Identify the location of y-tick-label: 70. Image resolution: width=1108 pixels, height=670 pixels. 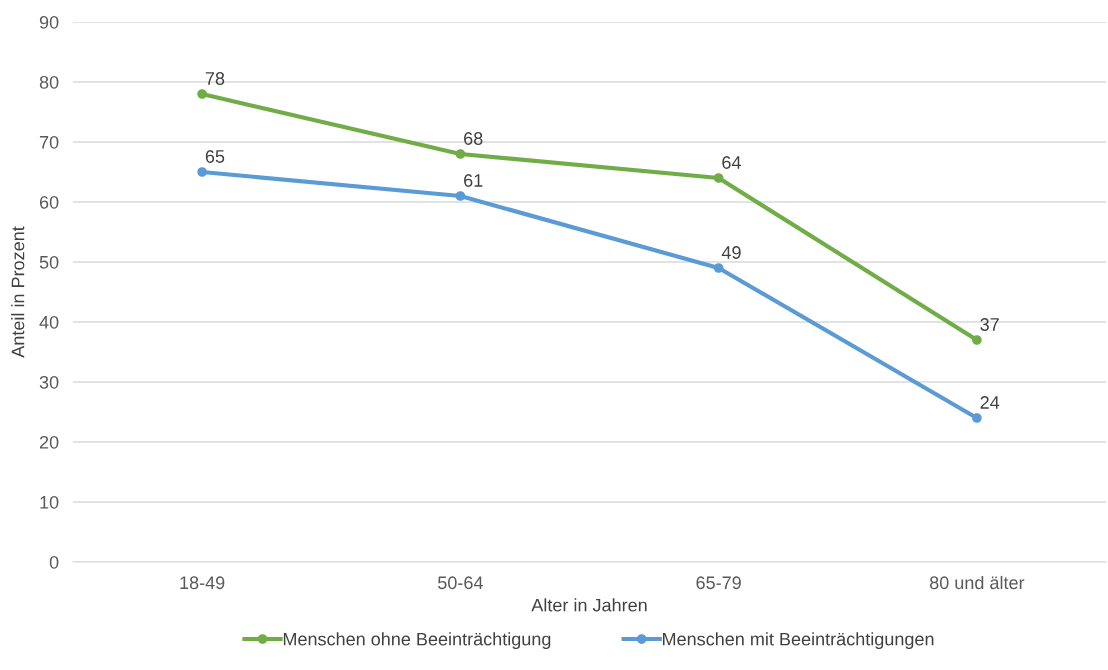
(49, 142).